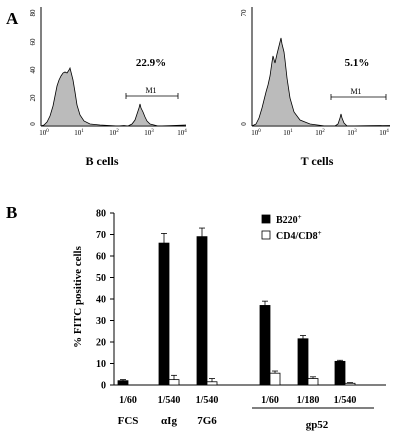 This screenshot has height=435, width=405. What do you see at coordinates (169, 421) in the screenshot?
I see `group-label-aig: αIg` at bounding box center [169, 421].